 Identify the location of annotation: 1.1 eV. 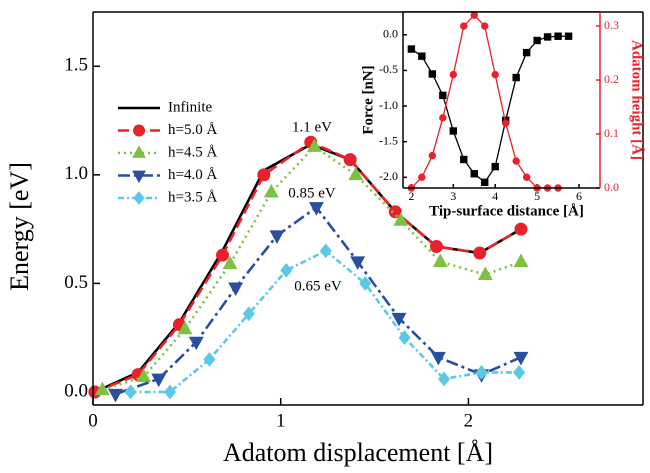
(312, 127).